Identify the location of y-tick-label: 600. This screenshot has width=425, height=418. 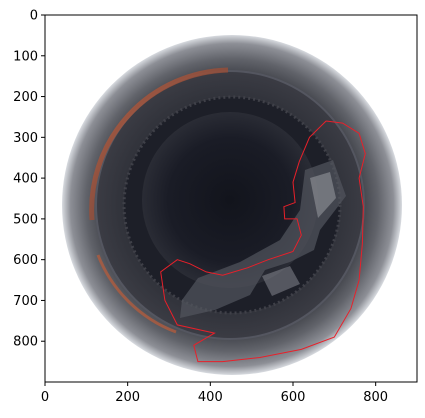
(25, 260).